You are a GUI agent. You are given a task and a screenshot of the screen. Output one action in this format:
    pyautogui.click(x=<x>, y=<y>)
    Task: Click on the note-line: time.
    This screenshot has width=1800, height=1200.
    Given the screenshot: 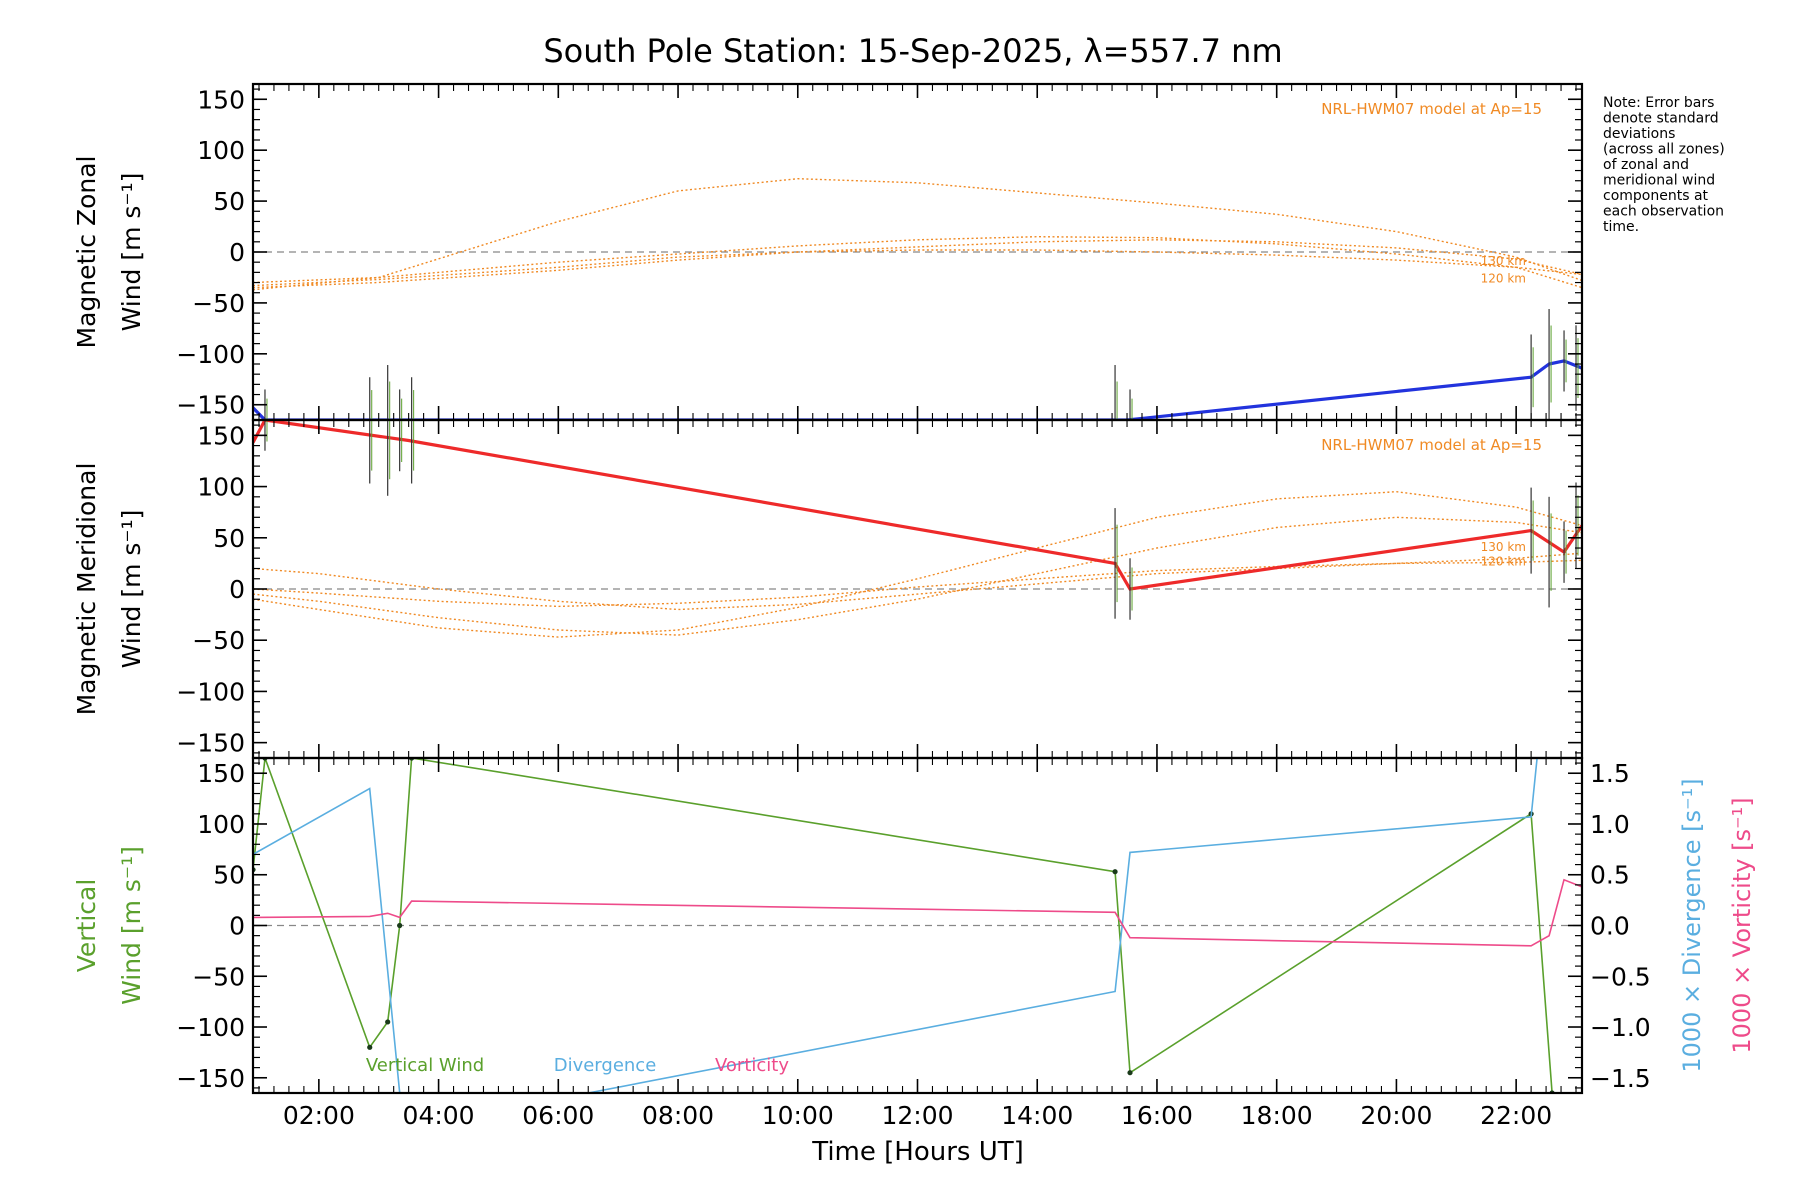 What is the action you would take?
    pyautogui.click(x=1621, y=227)
    